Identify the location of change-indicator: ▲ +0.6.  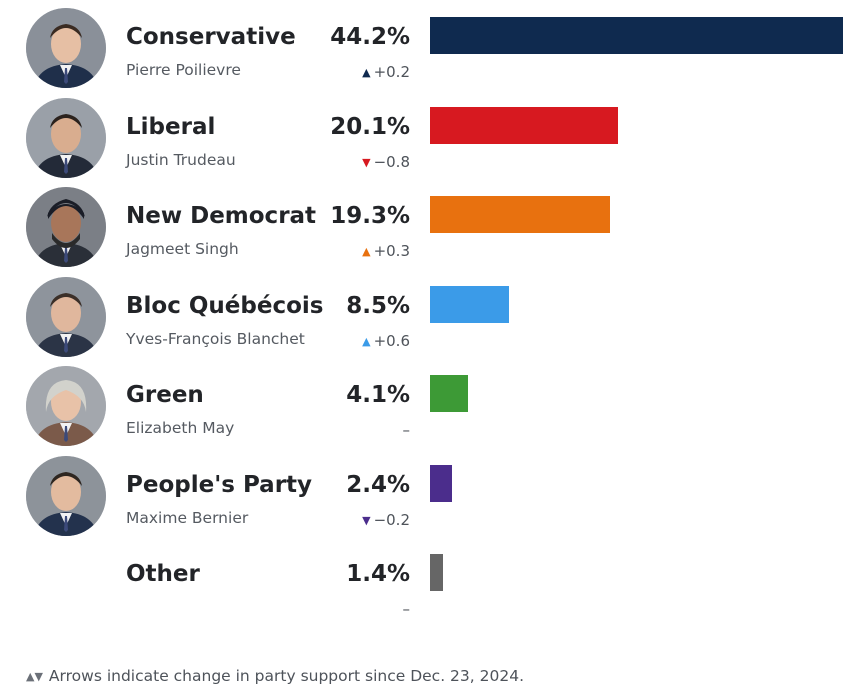
(386, 341).